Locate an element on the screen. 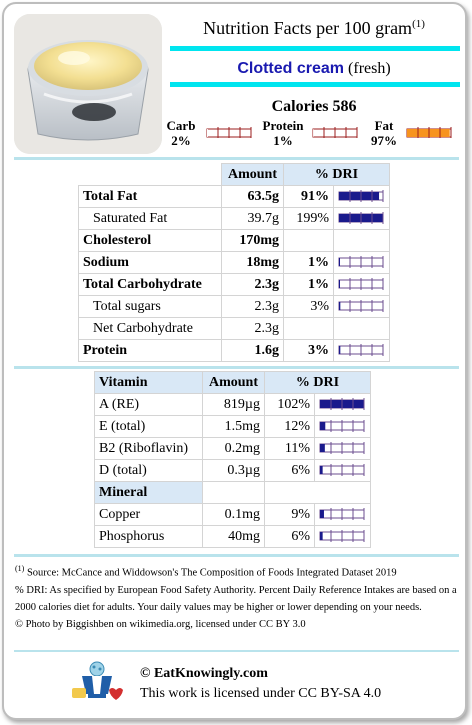  nutrient-amount: 18mg is located at coordinates (252, 262).